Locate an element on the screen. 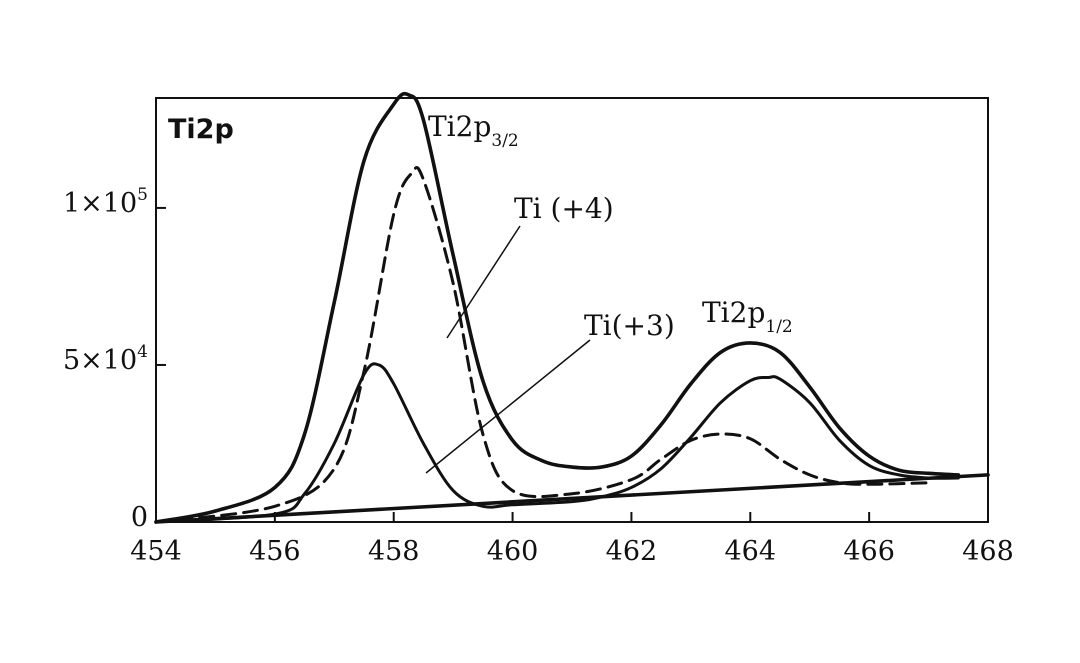  y-tick-label: 0 is located at coordinates (139, 517).